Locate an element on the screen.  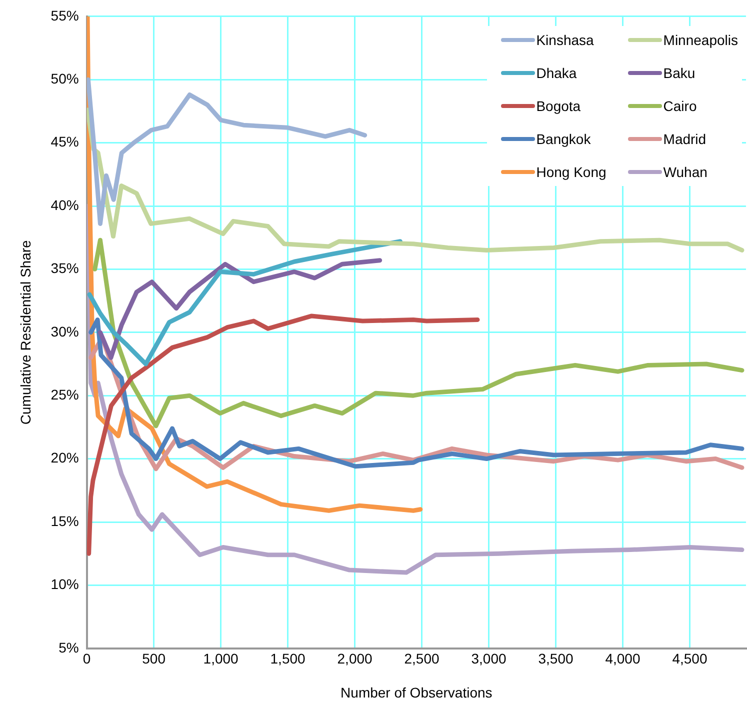
x-tick-label: 1,500 is located at coordinates (288, 658).